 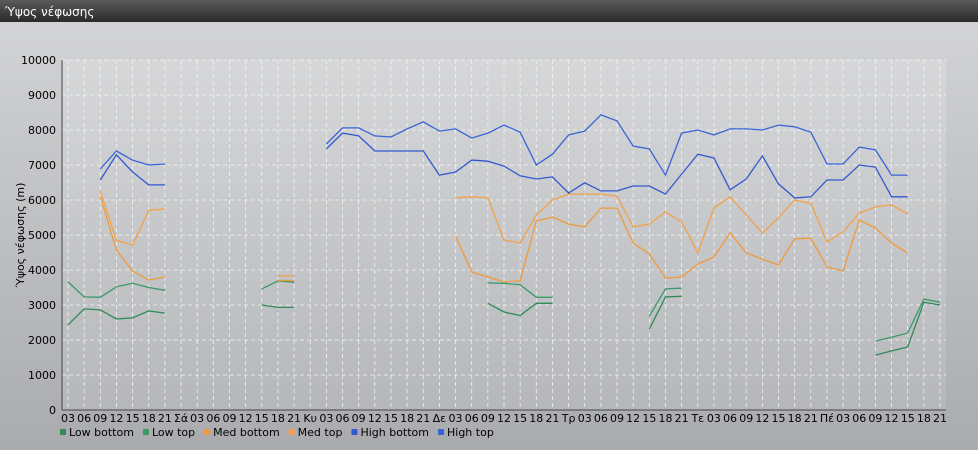 What do you see at coordinates (42, 235) in the screenshot?
I see `y-tick-label: 5000` at bounding box center [42, 235].